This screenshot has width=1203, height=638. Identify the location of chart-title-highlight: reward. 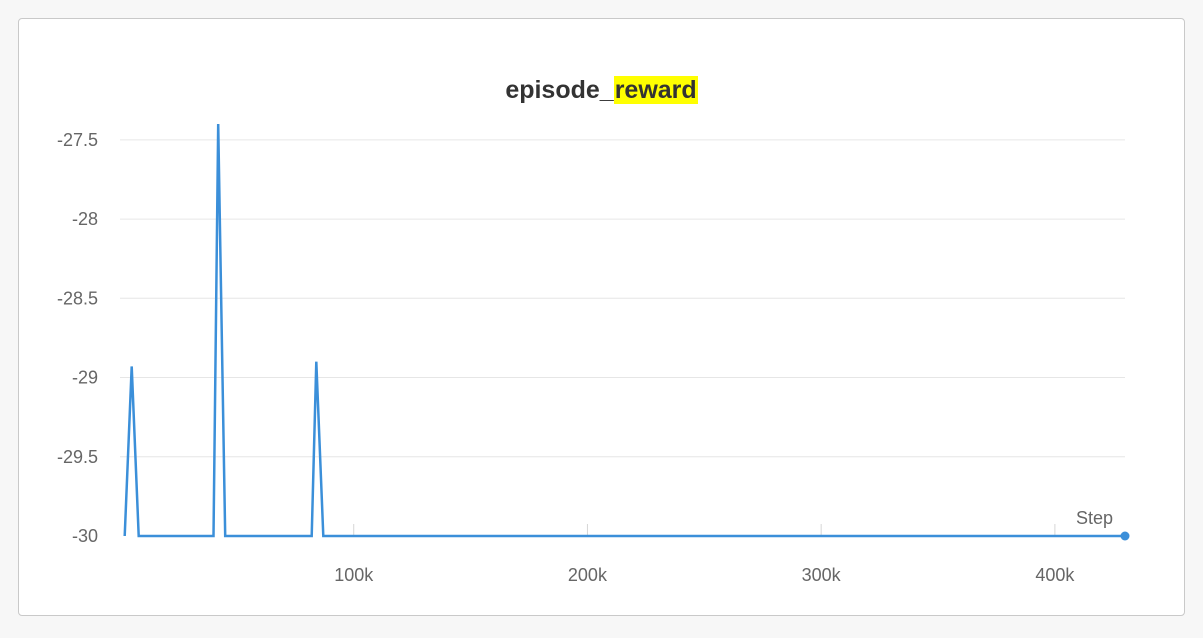
(655, 90).